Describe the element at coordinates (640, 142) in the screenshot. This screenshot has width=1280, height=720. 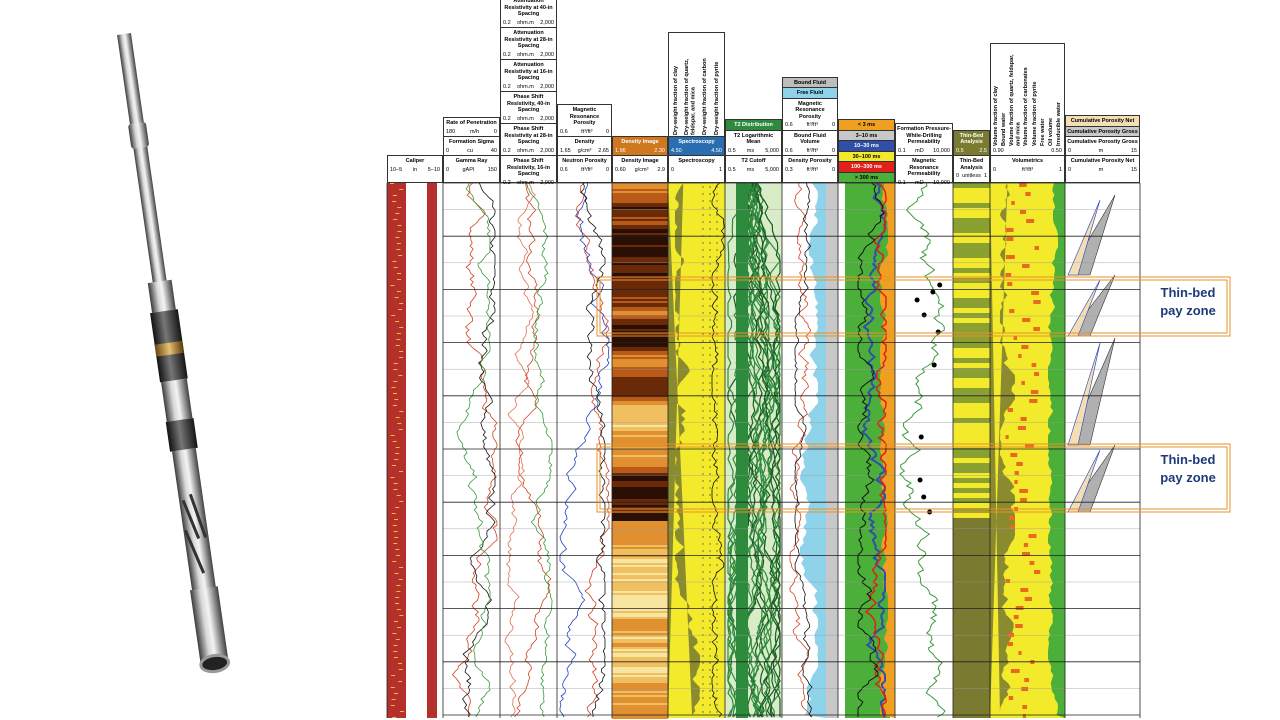
I see `header-title-text: Density Image` at that location.